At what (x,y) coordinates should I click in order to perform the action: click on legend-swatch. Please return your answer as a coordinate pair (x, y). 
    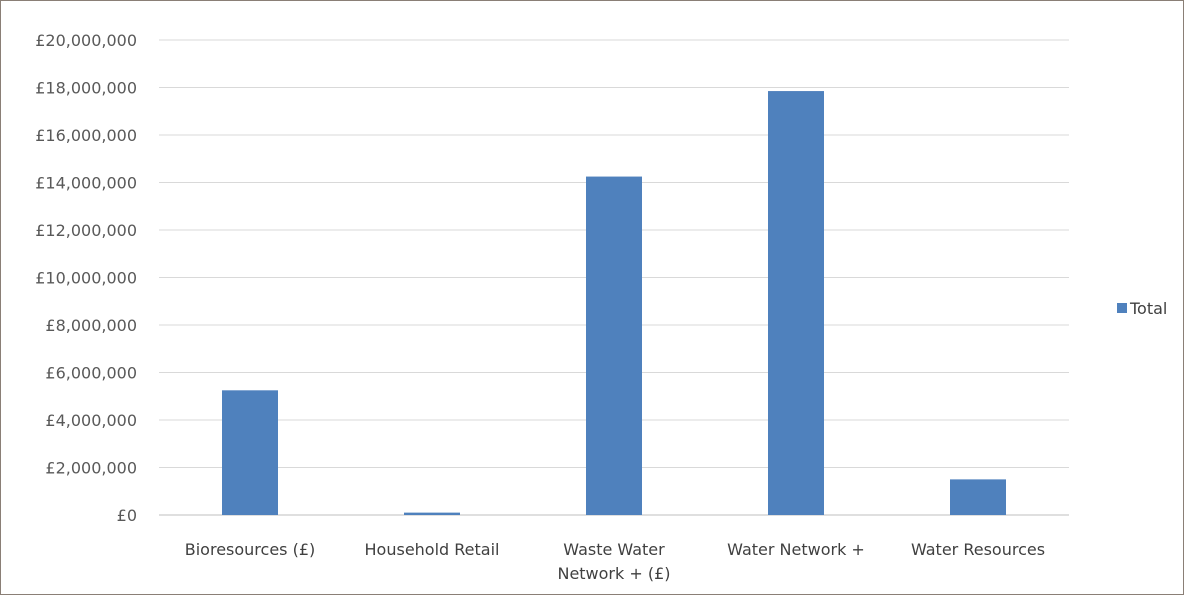
    Looking at the image, I should click on (1122, 308).